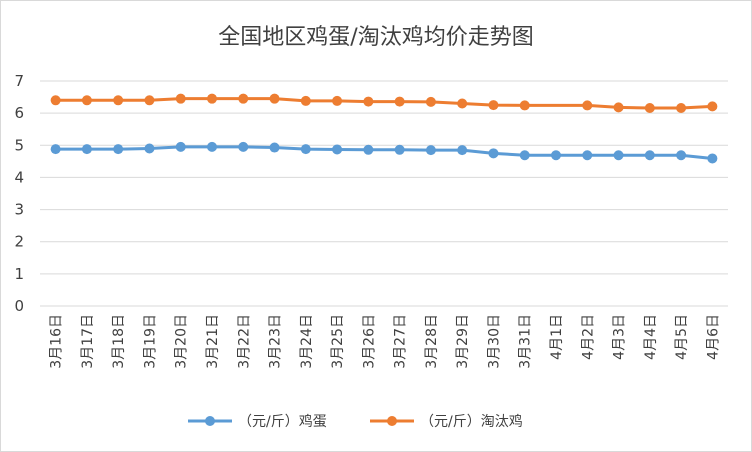  I want to click on x-tick-label: 3月19日, so click(150, 341).